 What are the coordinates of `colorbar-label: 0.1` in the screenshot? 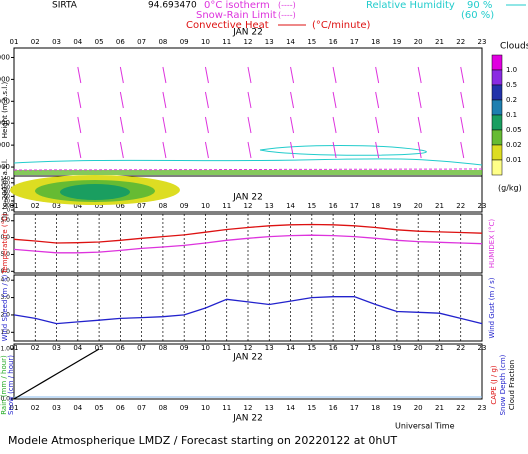 It's located at (511, 115).